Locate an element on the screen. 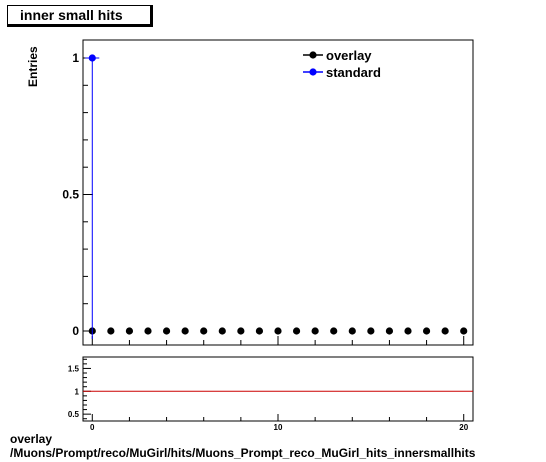 This screenshot has width=546, height=462. title-box: inner small hits is located at coordinates (80, 16).